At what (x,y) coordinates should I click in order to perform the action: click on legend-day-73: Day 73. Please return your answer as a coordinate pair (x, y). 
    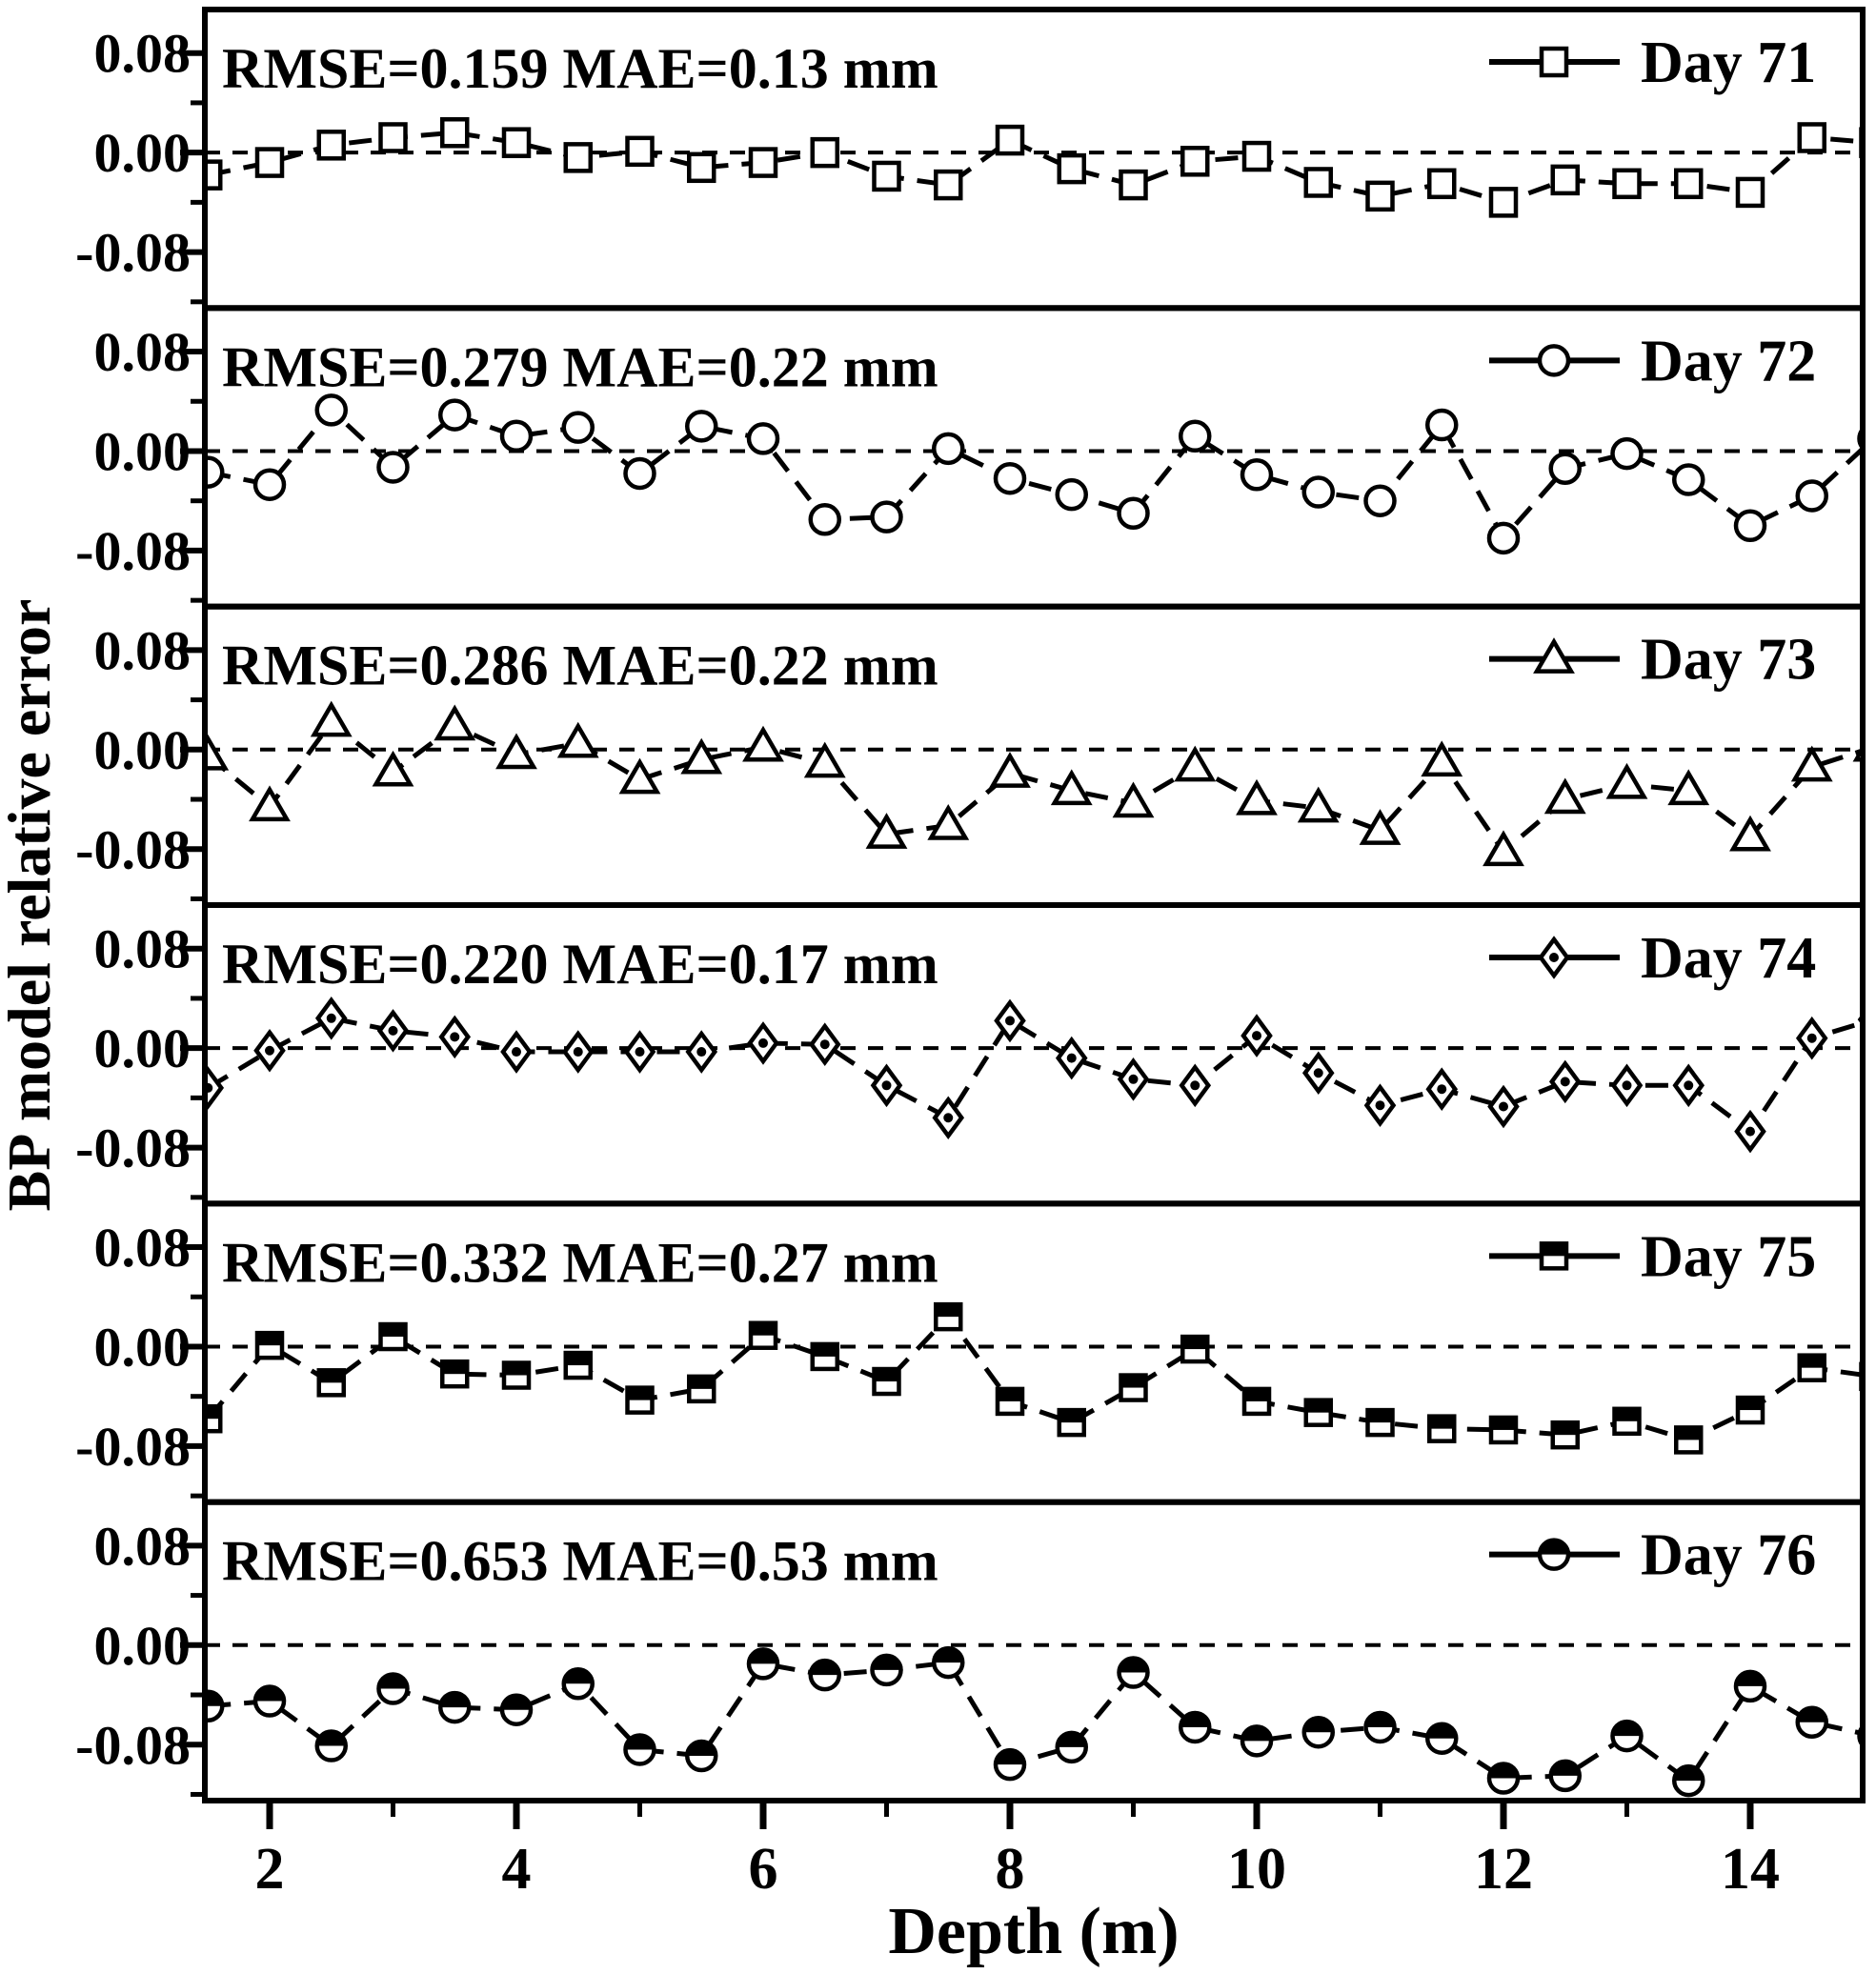
    Looking at the image, I should click on (1652, 660).